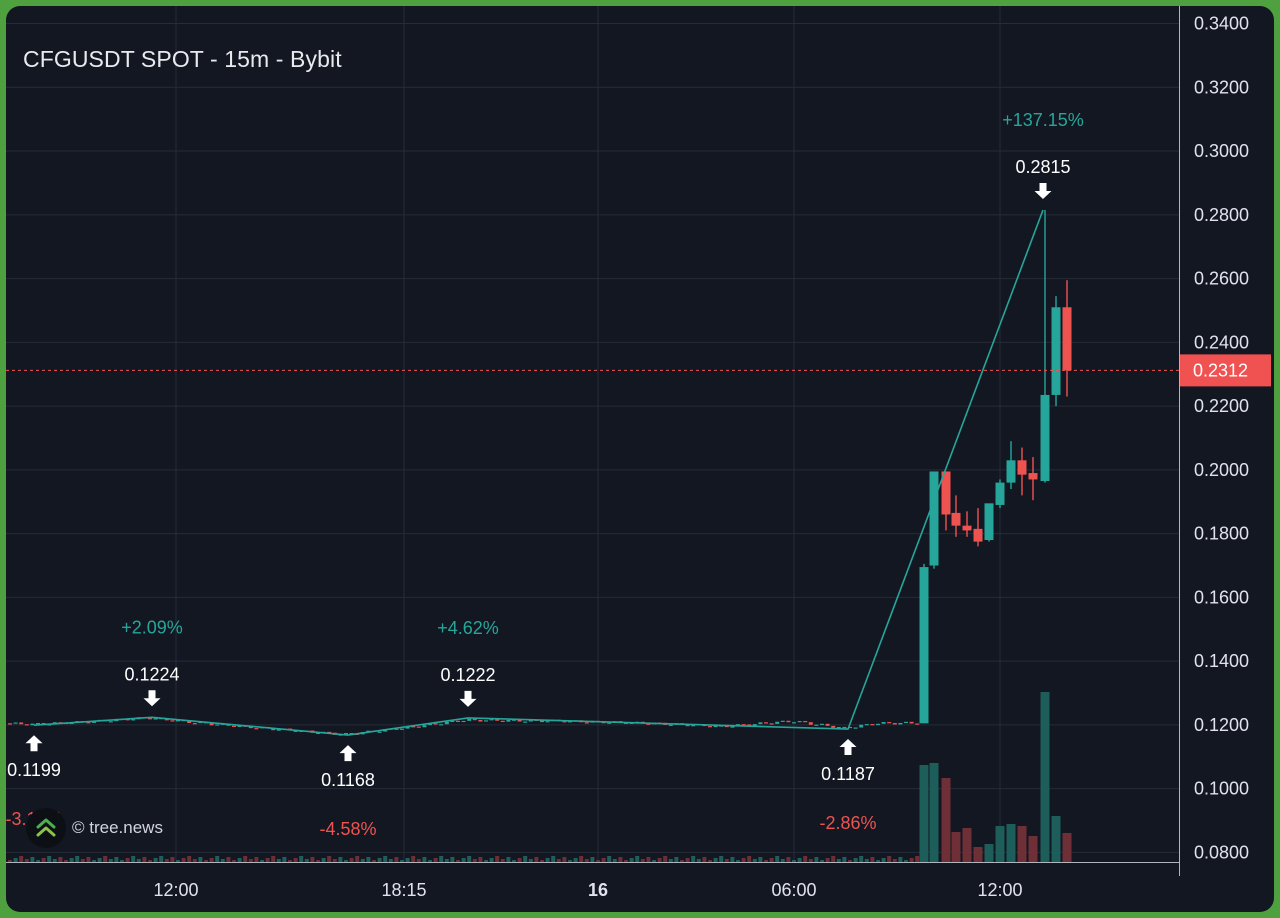 The height and width of the screenshot is (918, 1280). Describe the element at coordinates (1221, 470) in the screenshot. I see `y-tick-label: 0.2000` at that location.